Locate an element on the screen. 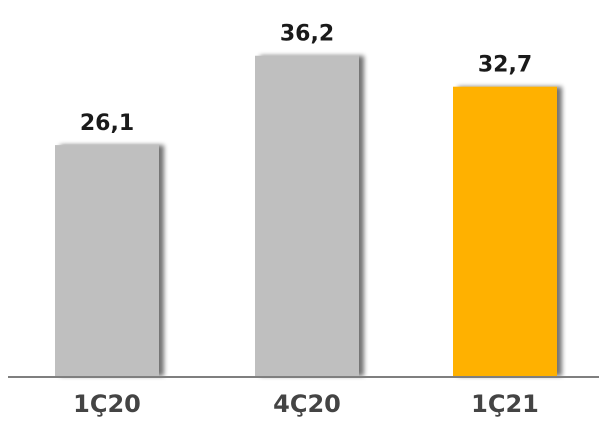  x-tick-labels-layer: 1Ç20 4Ç20 1Ç21 is located at coordinates (306, 404).